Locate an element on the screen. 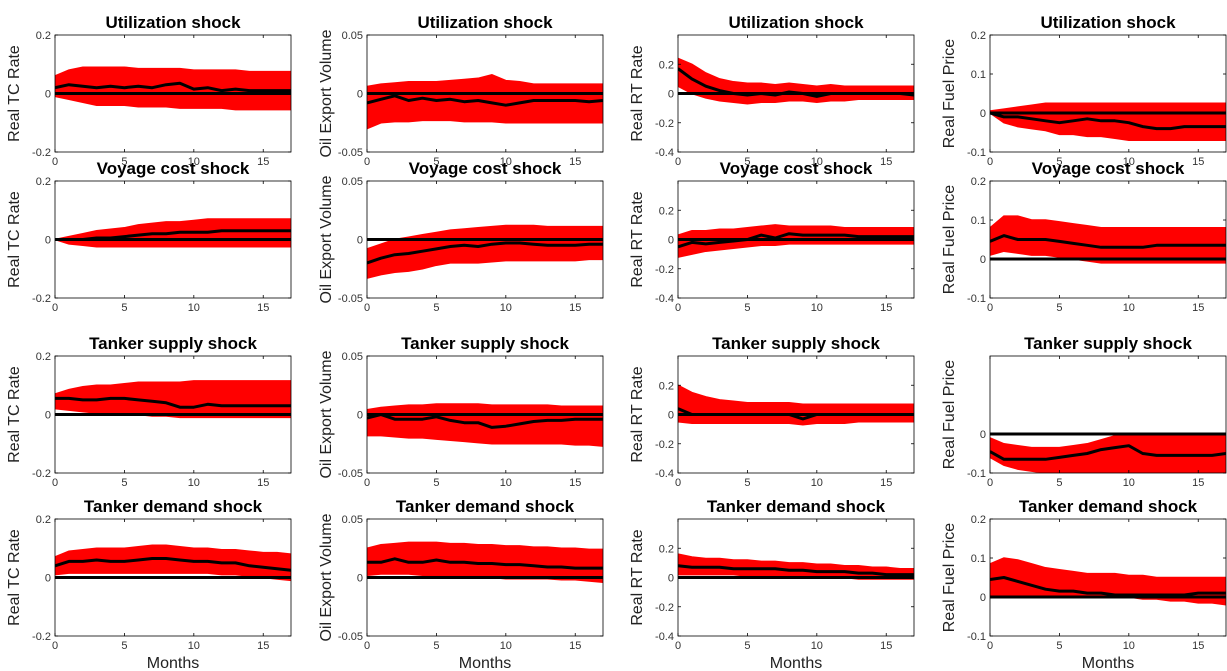  axes-box is located at coordinates (1108, 577).